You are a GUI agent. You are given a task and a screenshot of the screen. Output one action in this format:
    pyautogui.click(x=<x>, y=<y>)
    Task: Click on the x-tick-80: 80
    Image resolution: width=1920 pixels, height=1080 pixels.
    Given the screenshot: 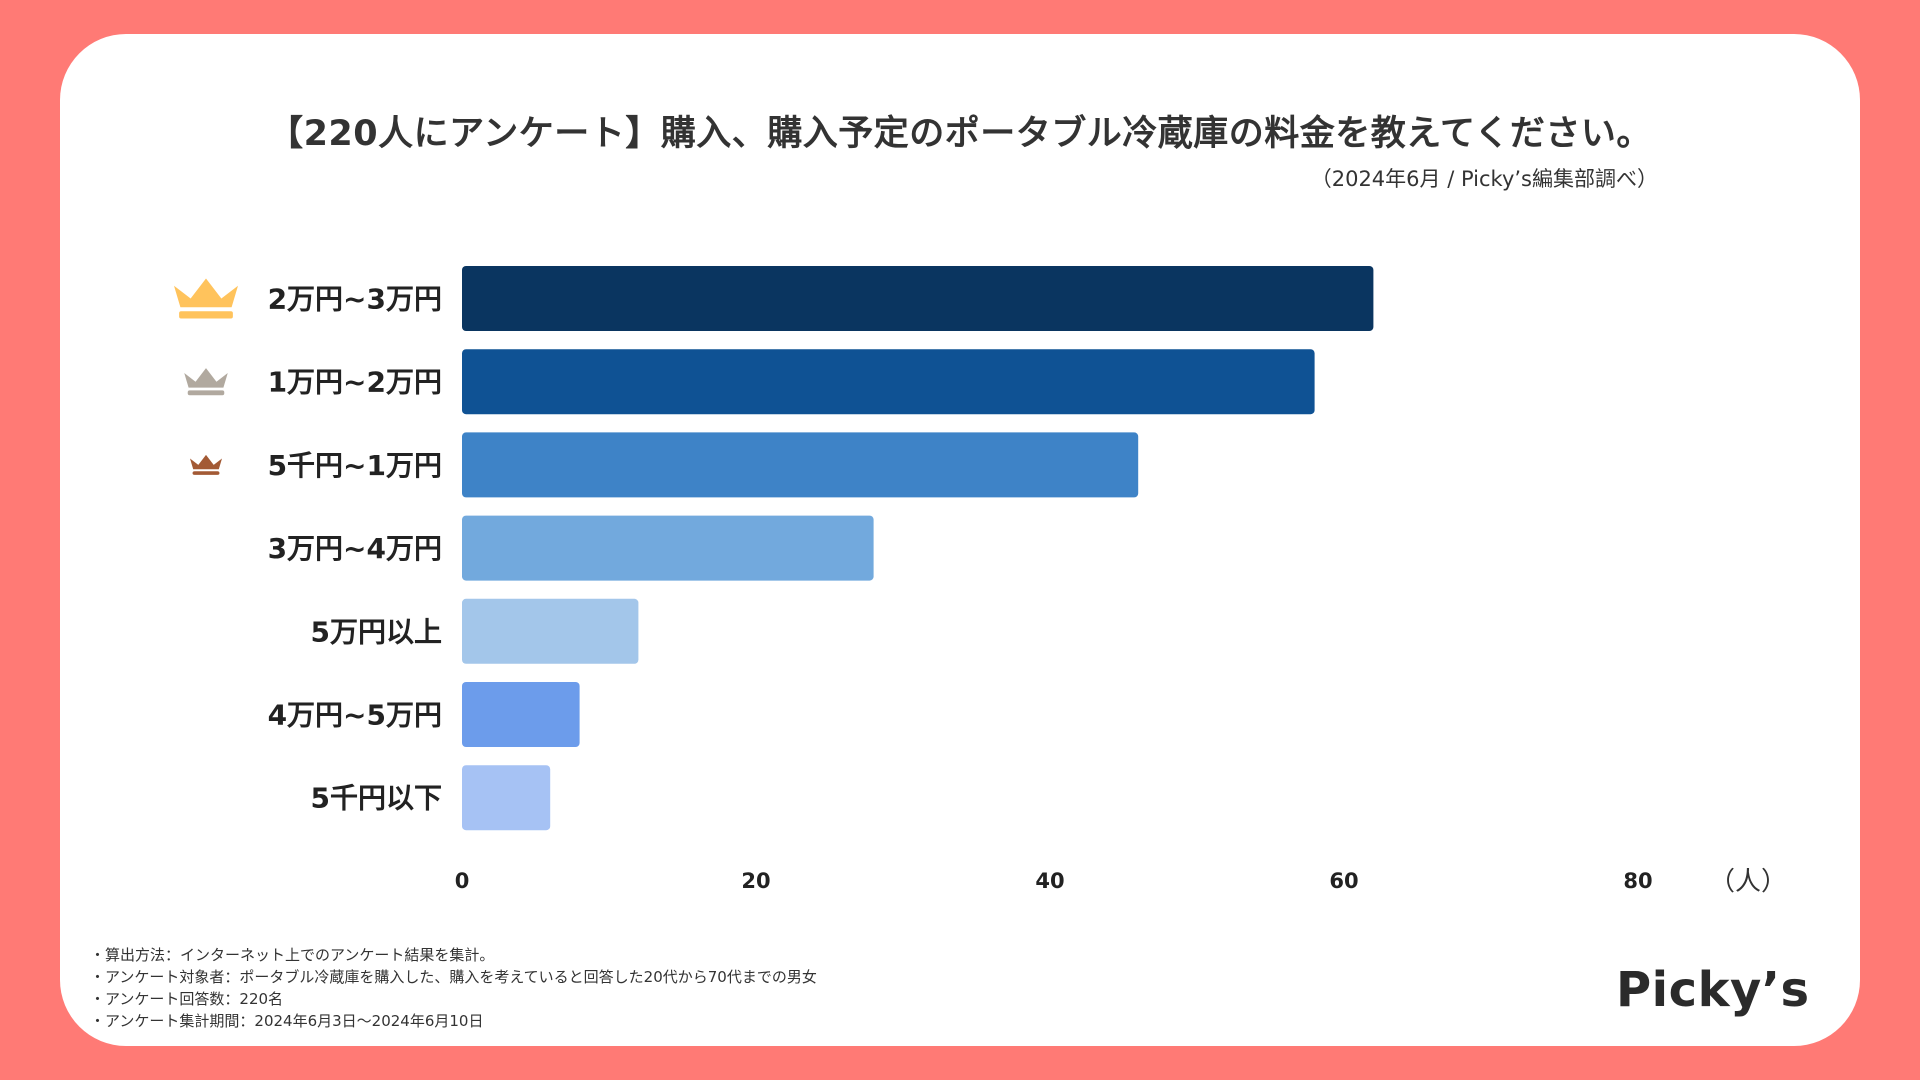 What is the action you would take?
    pyautogui.click(x=1637, y=881)
    